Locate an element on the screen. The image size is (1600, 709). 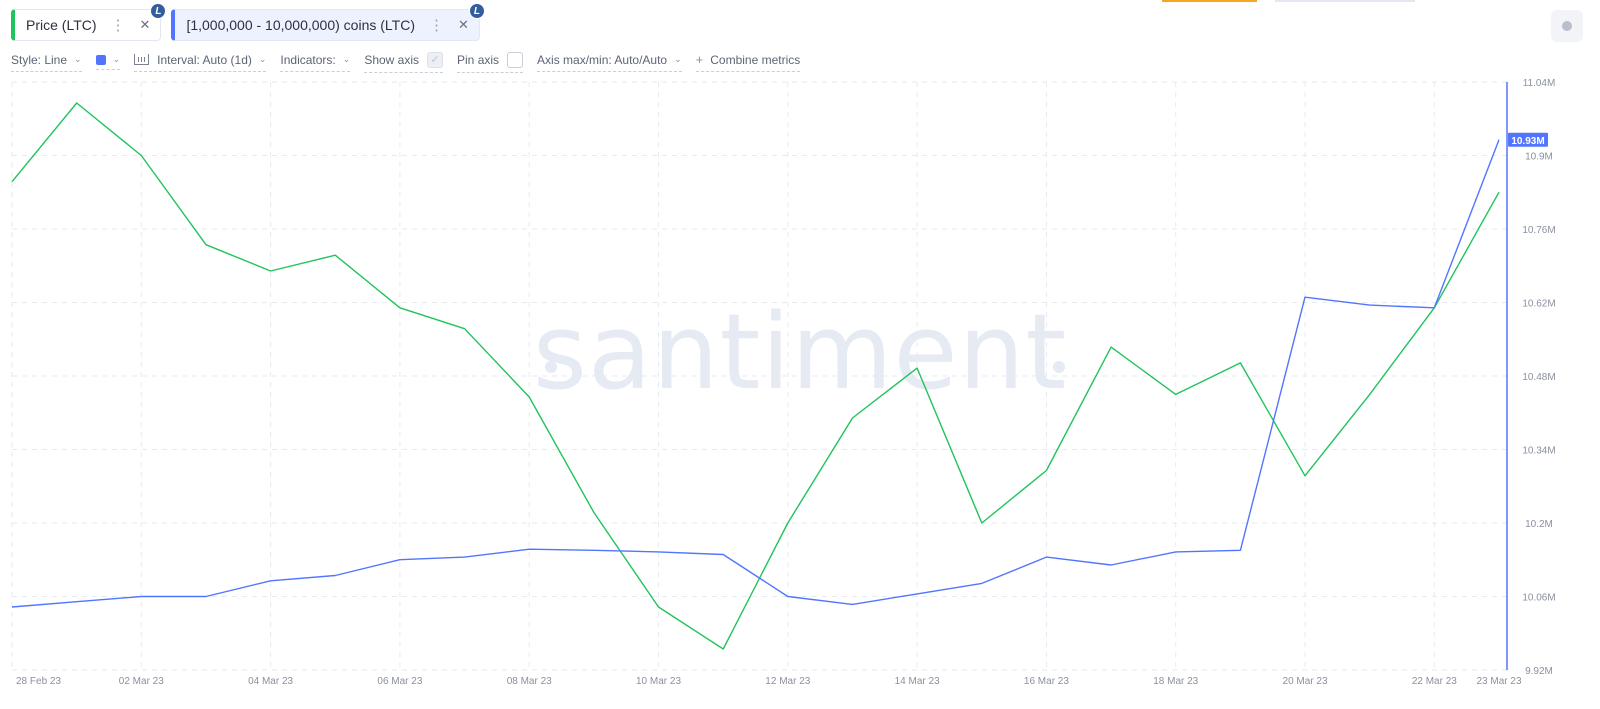
current-value-badge is located at coordinates (1528, 139).